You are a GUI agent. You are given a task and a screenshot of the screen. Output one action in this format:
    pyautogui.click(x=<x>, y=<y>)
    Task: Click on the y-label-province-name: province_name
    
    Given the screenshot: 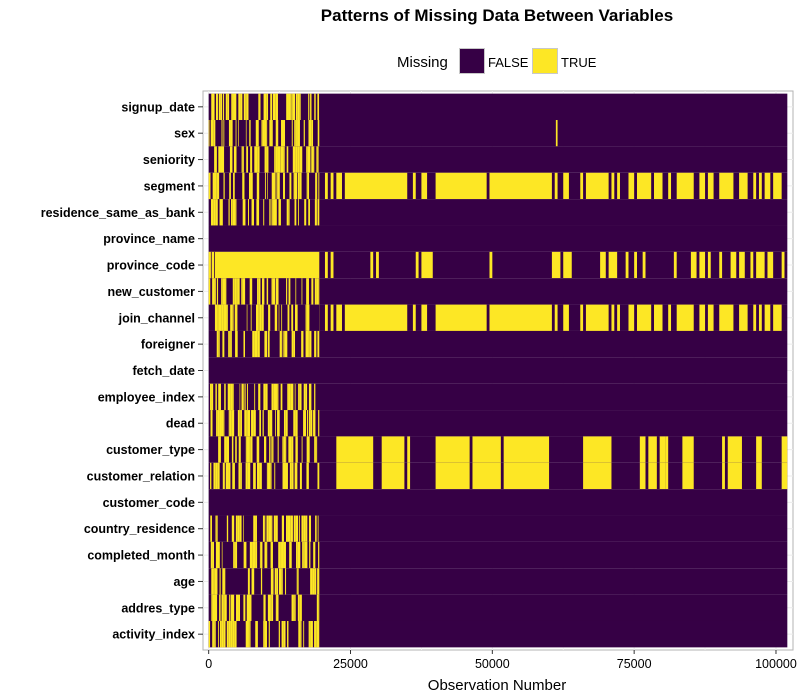 What is the action you would take?
    pyautogui.click(x=149, y=239)
    